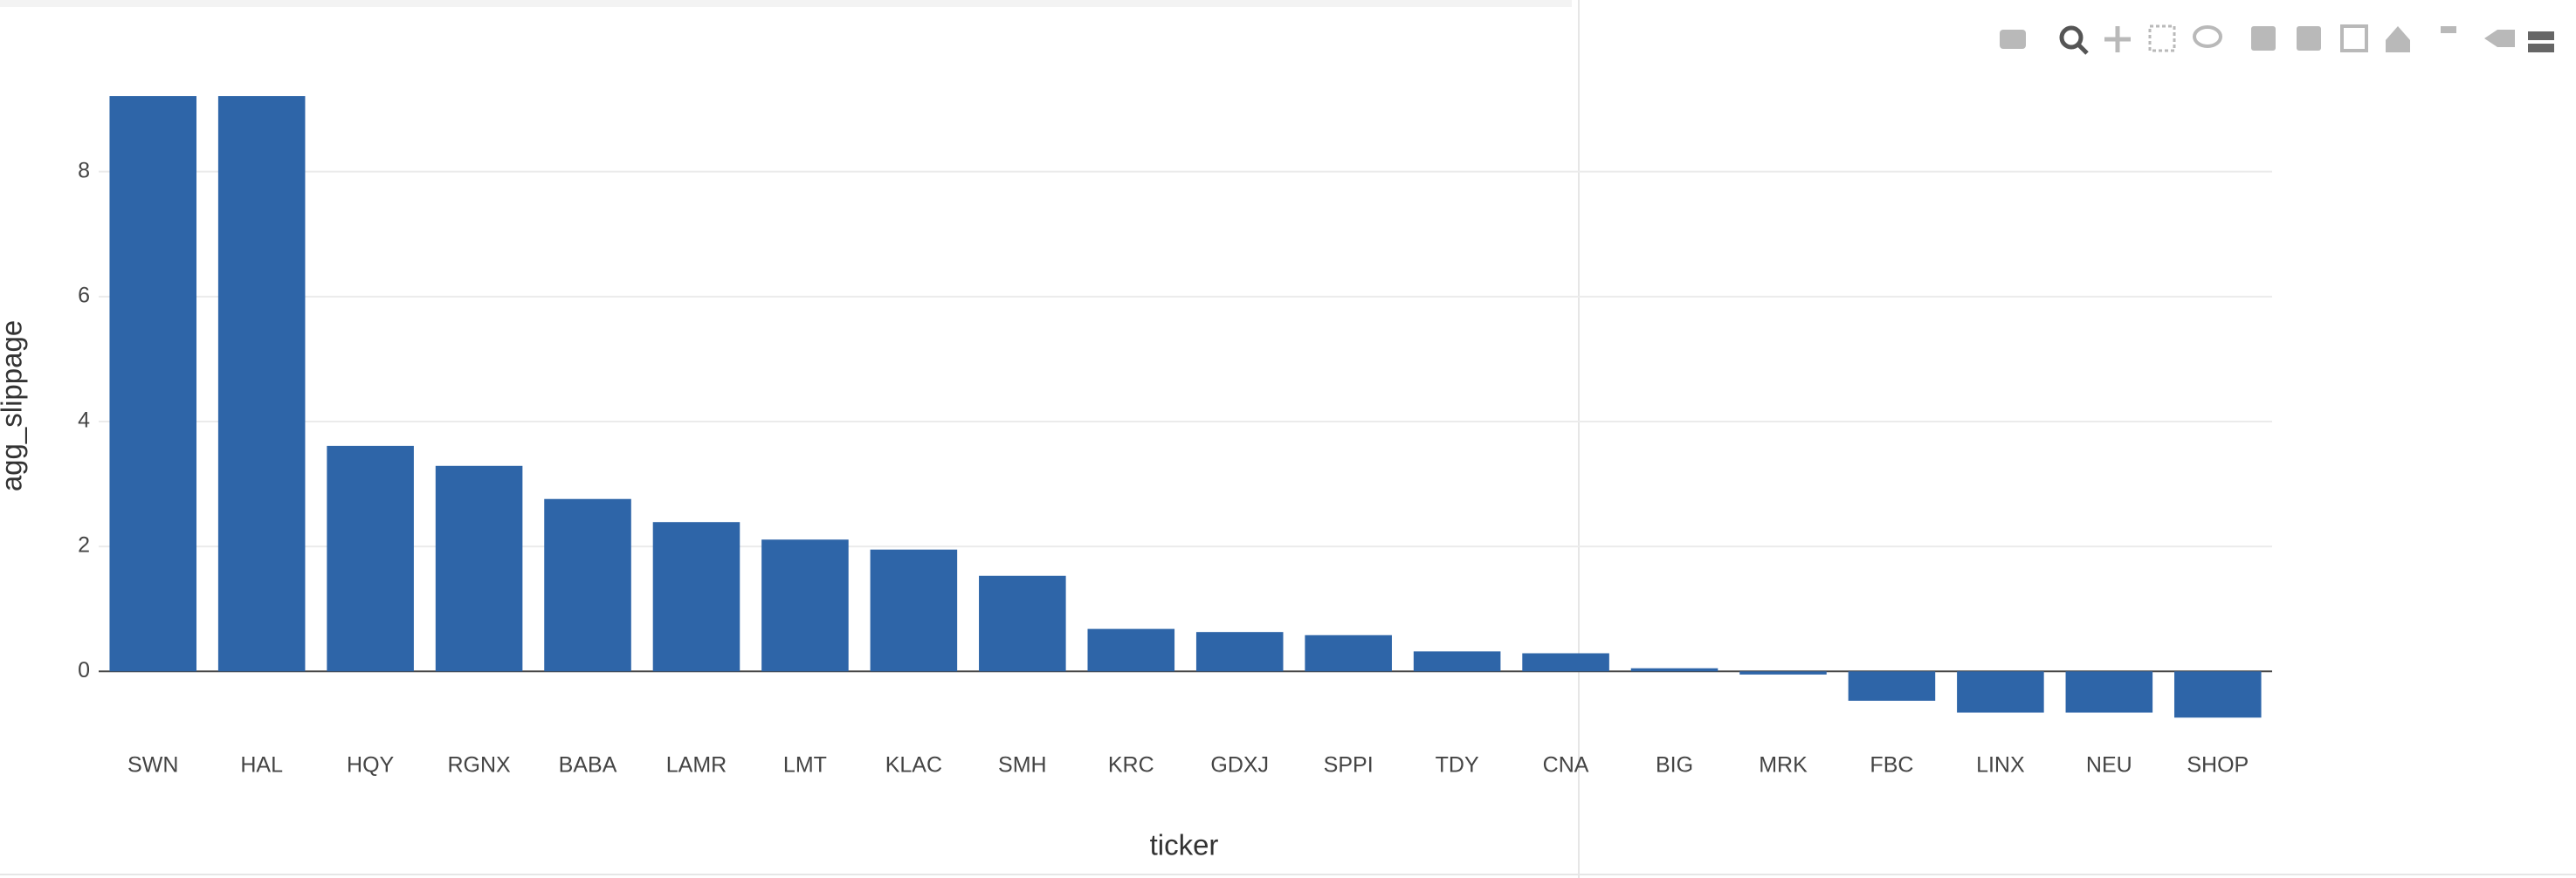 The image size is (2576, 878). What do you see at coordinates (152, 765) in the screenshot?
I see `x-tick-label: SWN` at bounding box center [152, 765].